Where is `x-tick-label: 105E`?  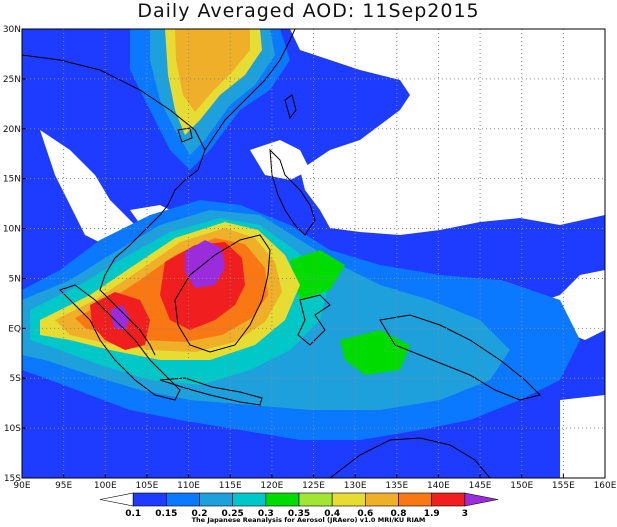
x-tick-label: 105E is located at coordinates (146, 486).